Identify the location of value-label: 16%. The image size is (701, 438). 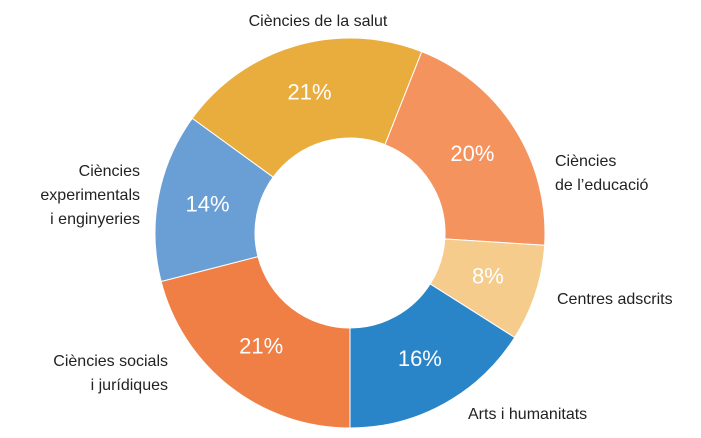
(420, 358).